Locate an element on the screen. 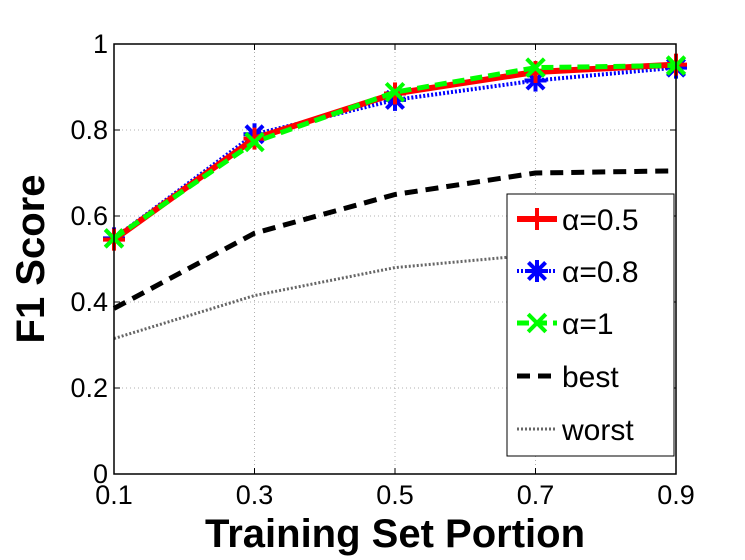  y-tick-label: 1 is located at coordinates (100, 44).